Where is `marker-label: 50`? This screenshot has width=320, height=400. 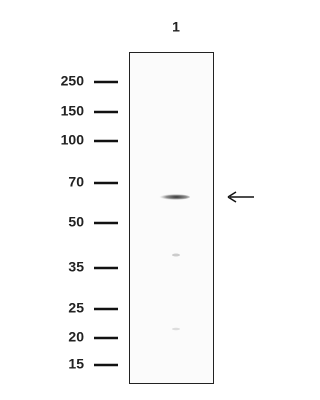 marker-label: 50 is located at coordinates (76, 222).